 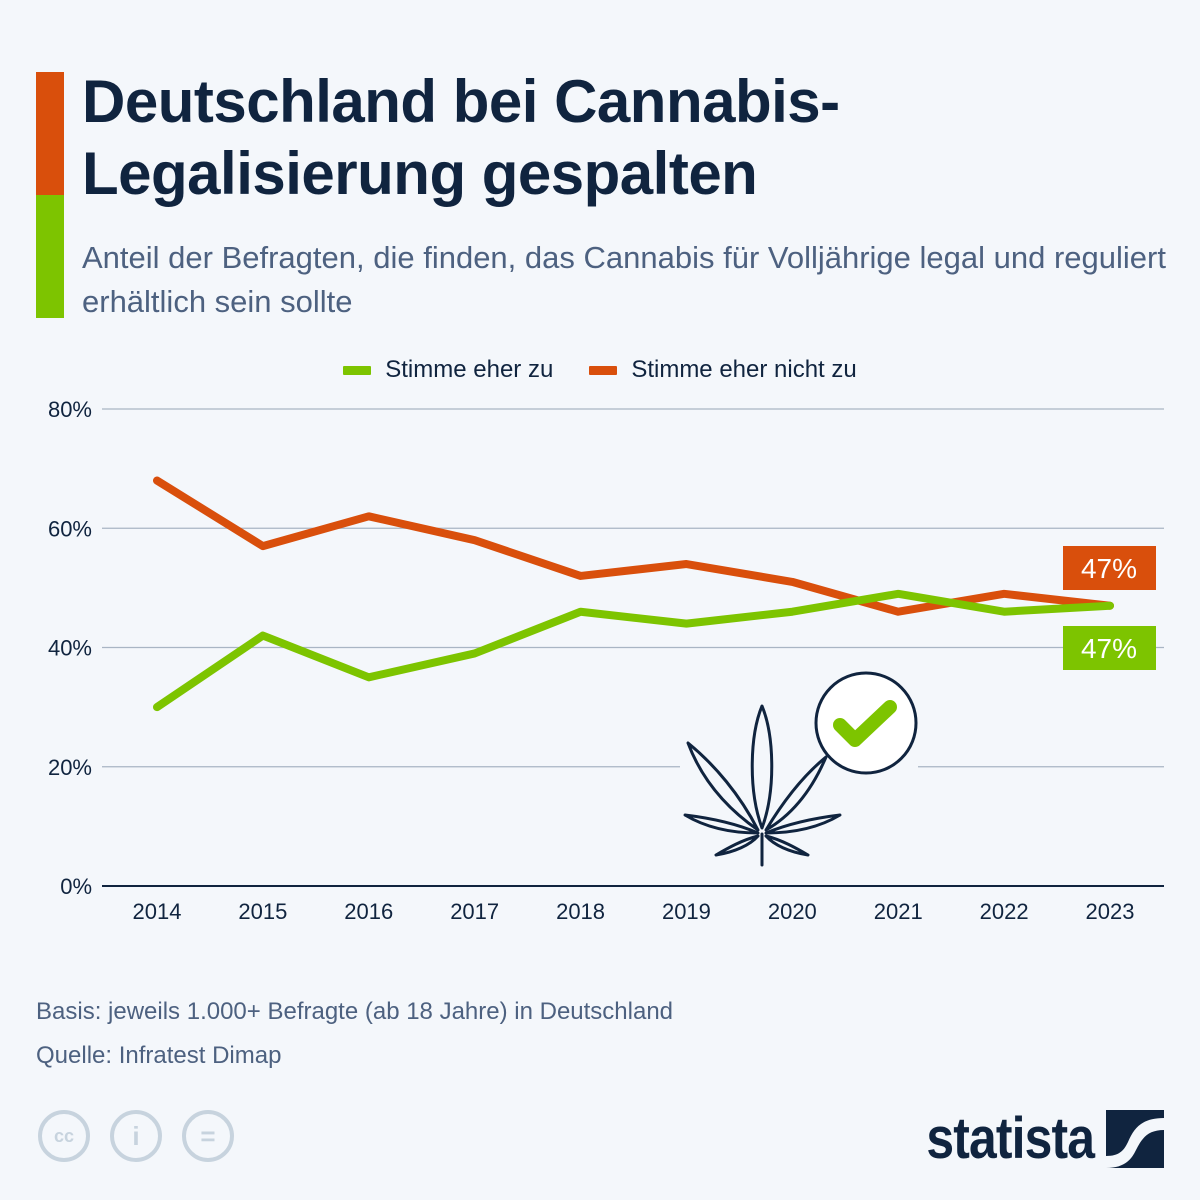 I want to click on accent-bar-orange, so click(x=50, y=133).